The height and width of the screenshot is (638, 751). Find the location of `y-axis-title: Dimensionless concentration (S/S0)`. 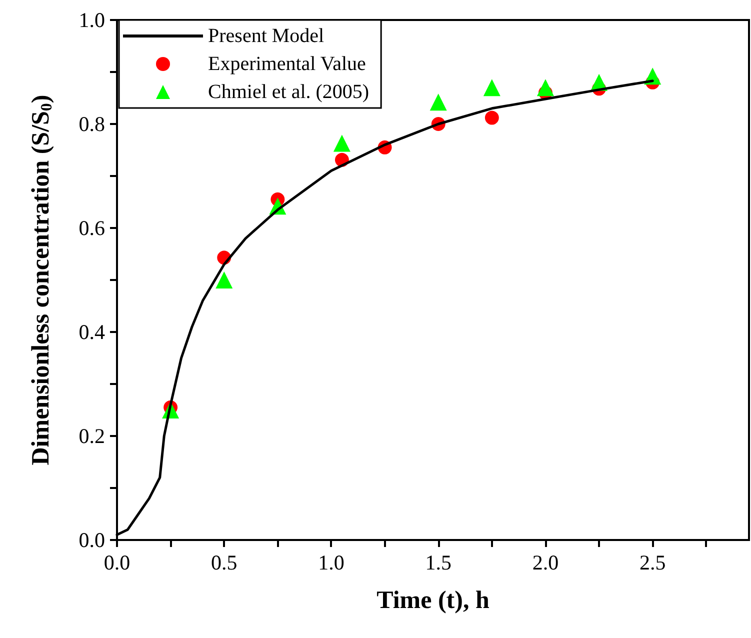

y-axis-title: Dimensionless concentration (S/S0) is located at coordinates (42, 280).